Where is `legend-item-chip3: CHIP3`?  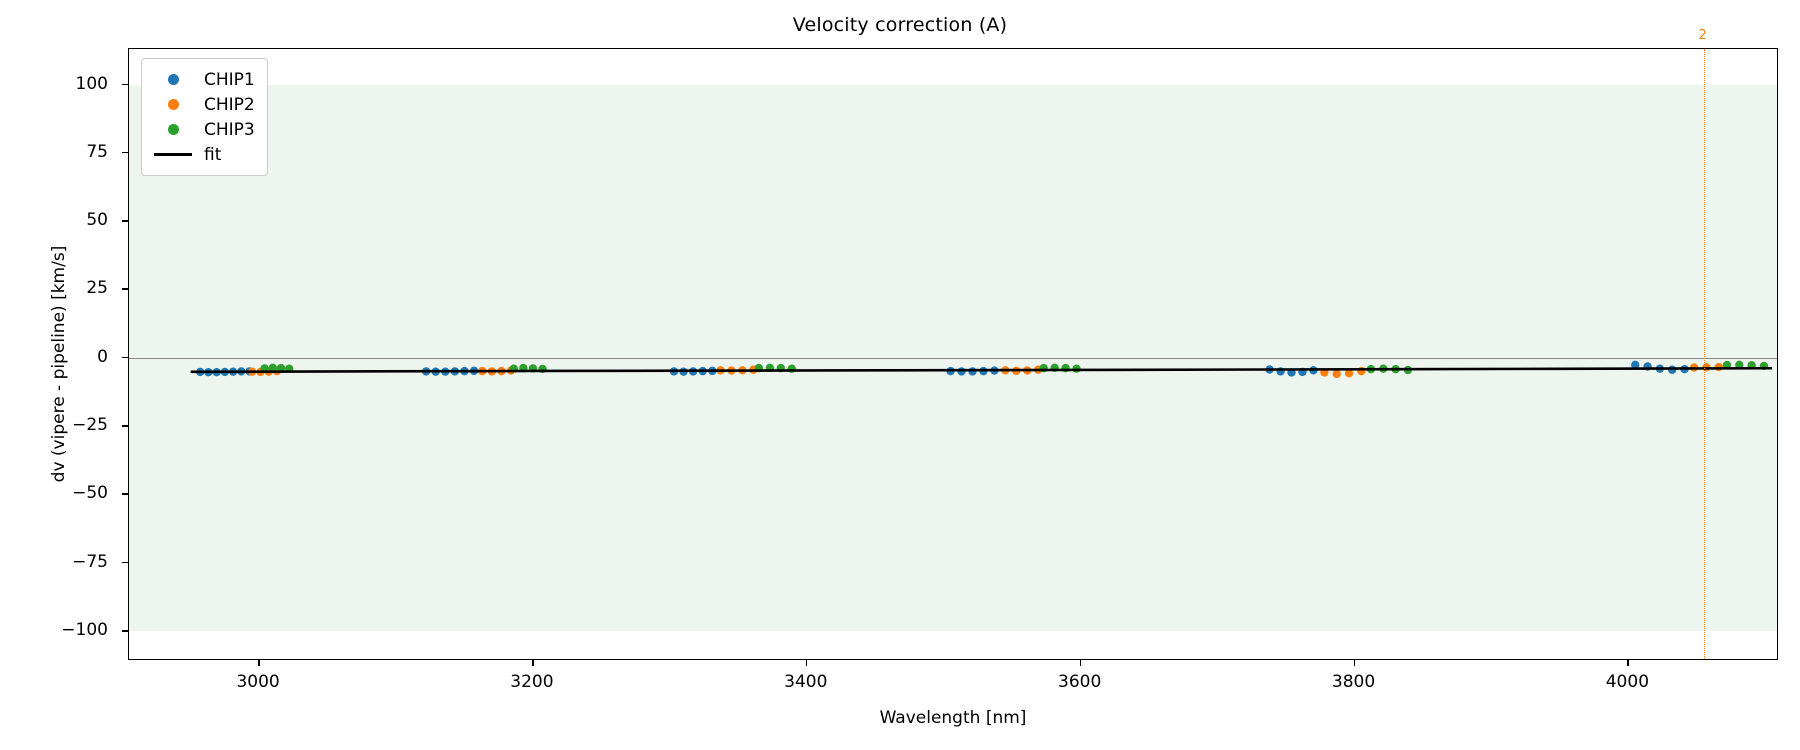 legend-item-chip3: CHIP3 is located at coordinates (203, 129).